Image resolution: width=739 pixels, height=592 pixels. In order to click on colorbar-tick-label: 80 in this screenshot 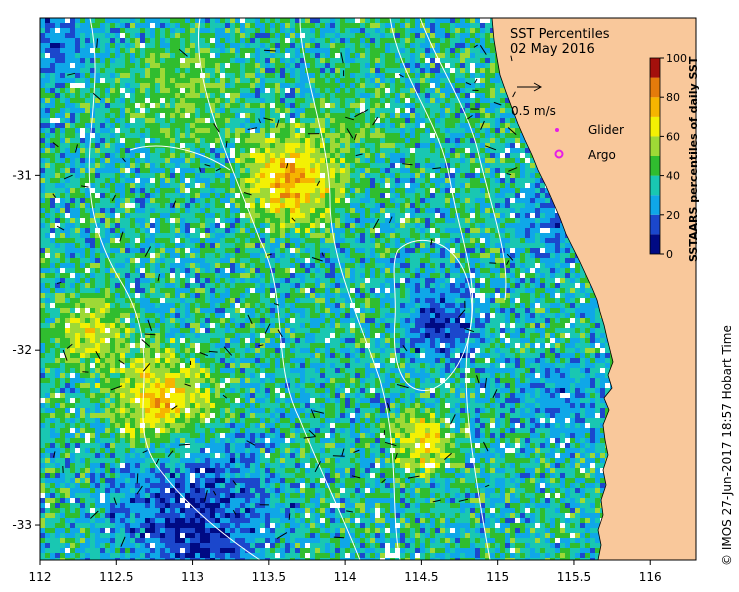, I will do `click(673, 97)`.